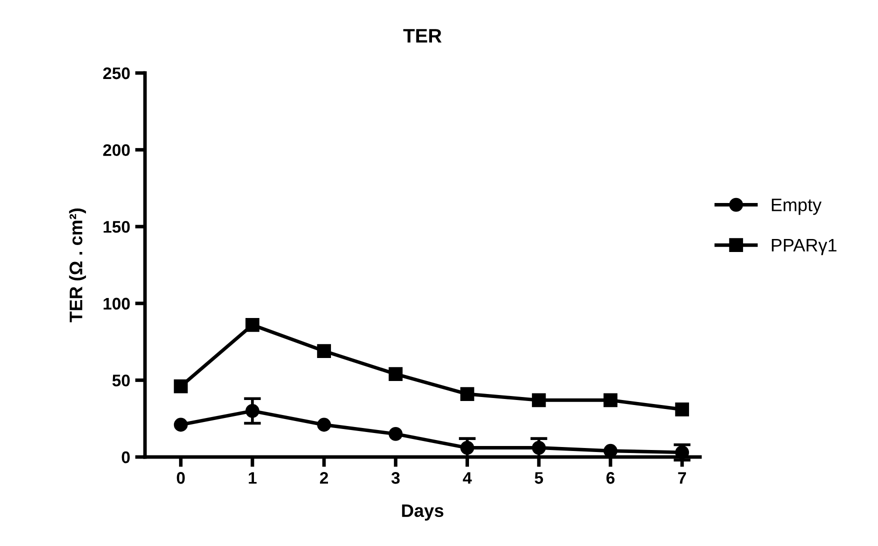  What do you see at coordinates (423, 512) in the screenshot?
I see `x-axis-title: Days` at bounding box center [423, 512].